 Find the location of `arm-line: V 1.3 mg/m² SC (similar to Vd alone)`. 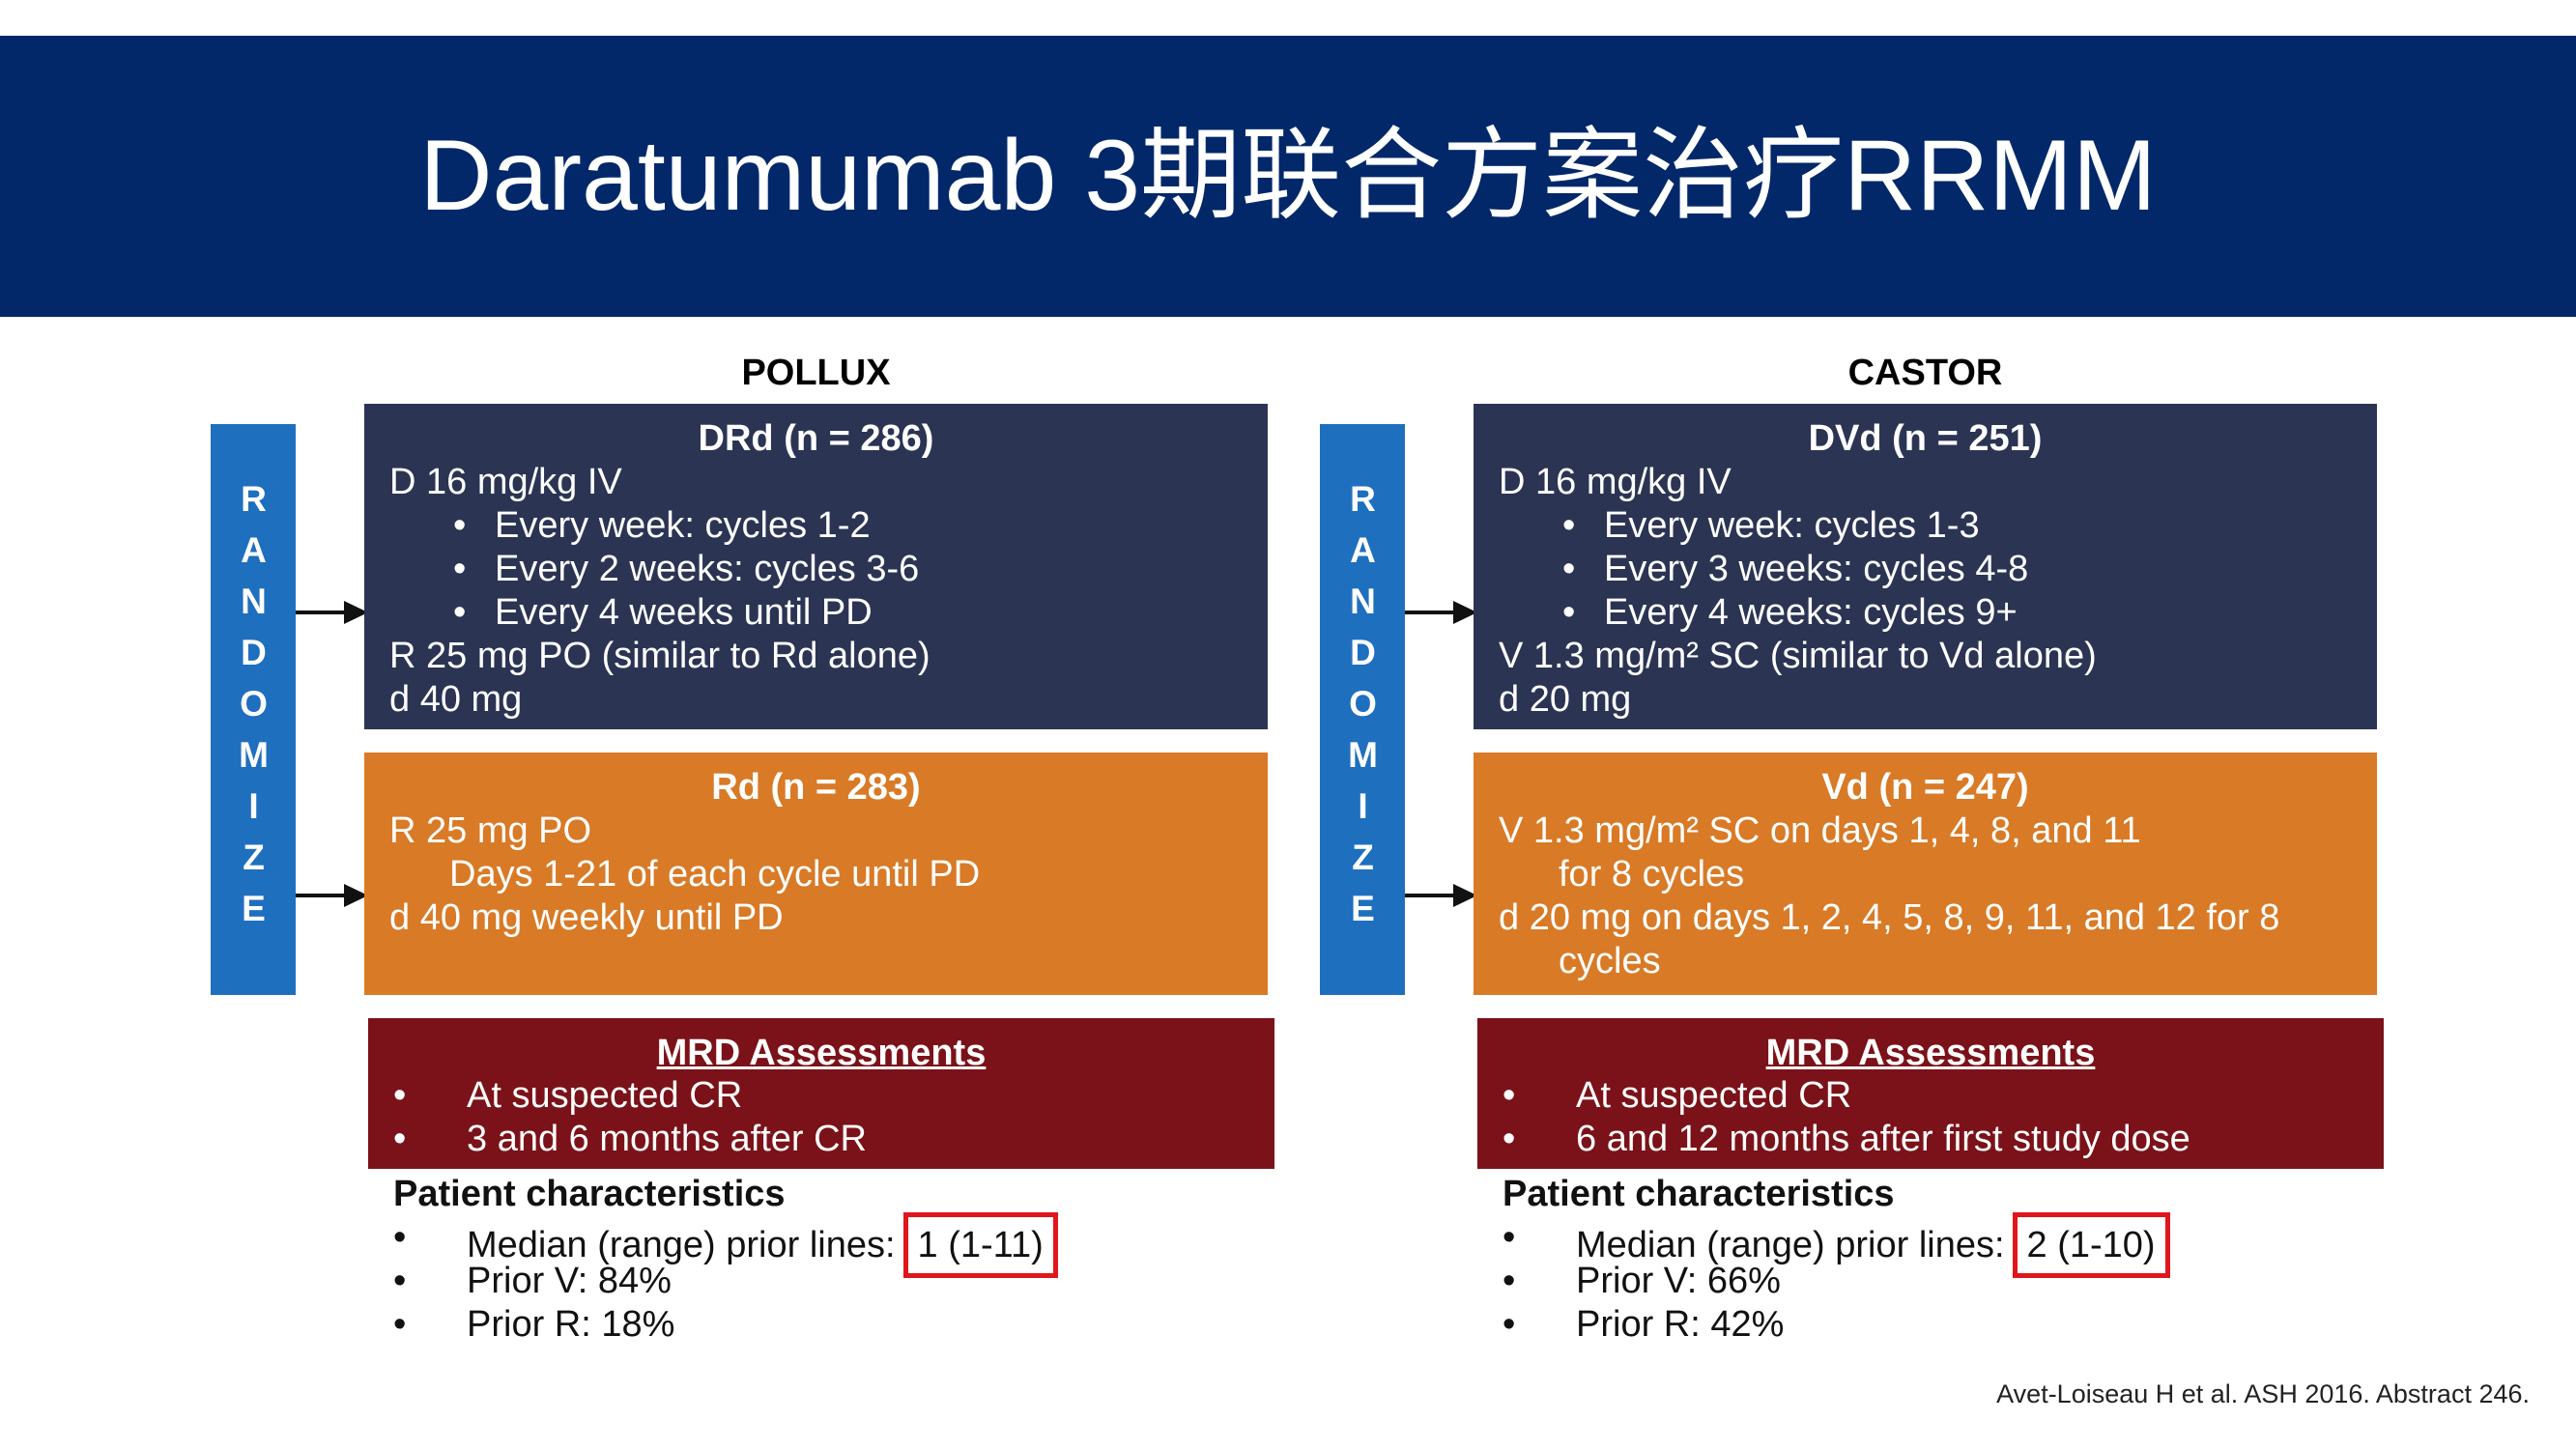

arm-line: V 1.3 mg/m² SC (similar to Vd alone) is located at coordinates (1798, 656).